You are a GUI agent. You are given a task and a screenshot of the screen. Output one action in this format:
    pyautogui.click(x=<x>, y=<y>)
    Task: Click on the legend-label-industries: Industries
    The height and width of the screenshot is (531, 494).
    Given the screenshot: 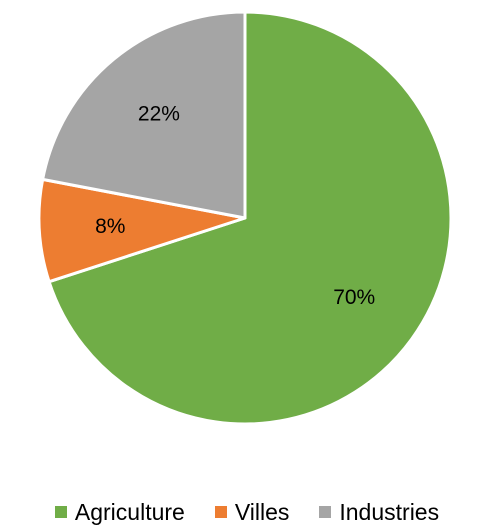 What is the action you would take?
    pyautogui.click(x=389, y=511)
    